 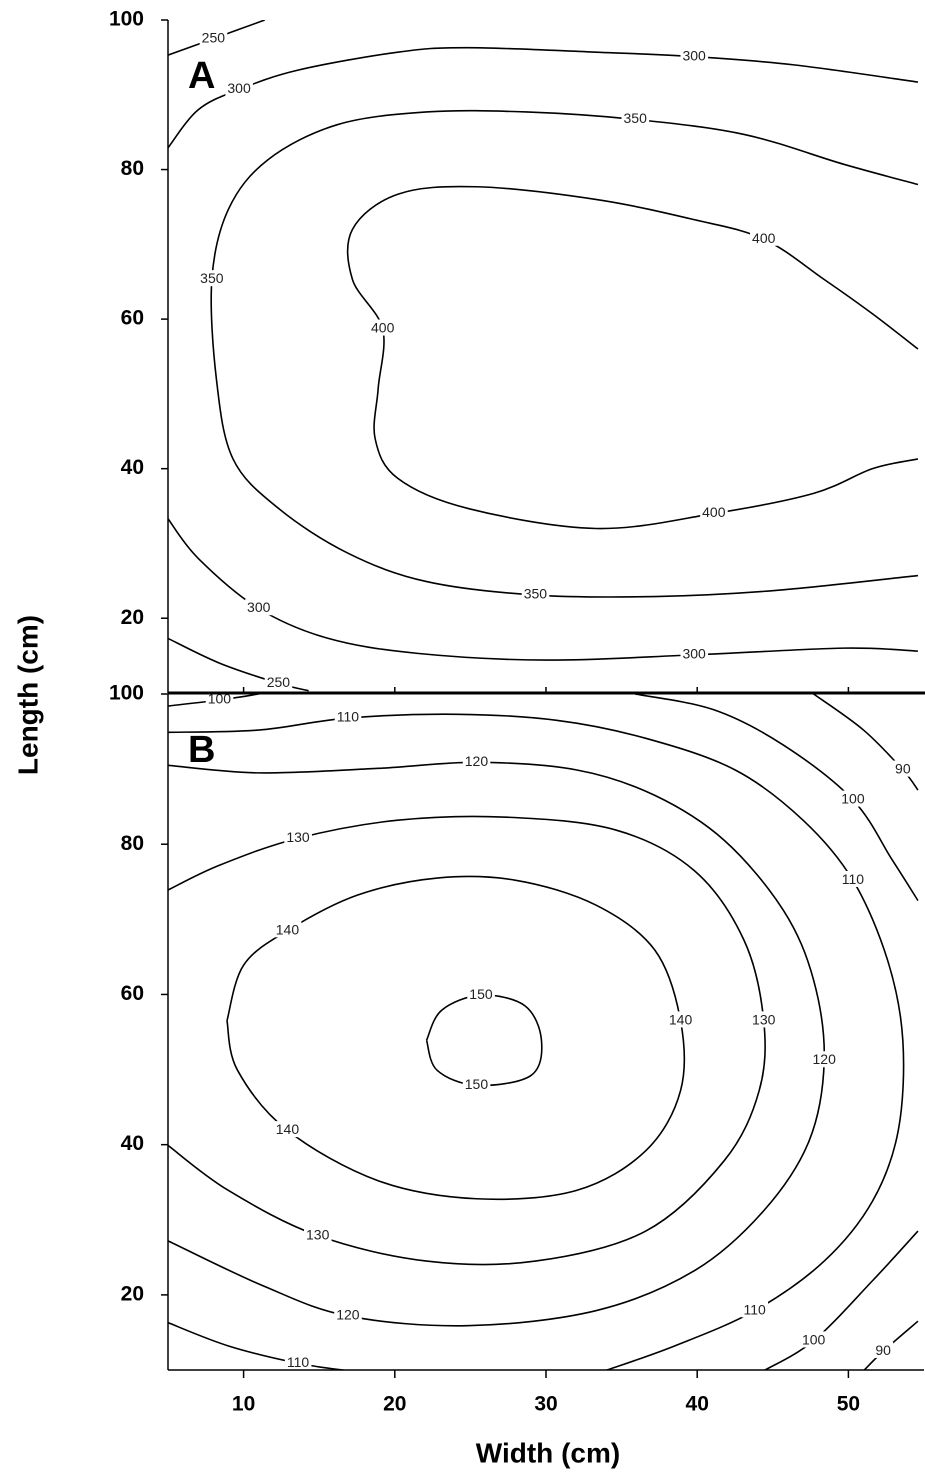 What do you see at coordinates (848, 1404) in the screenshot?
I see `x-tick-label: 50` at bounding box center [848, 1404].